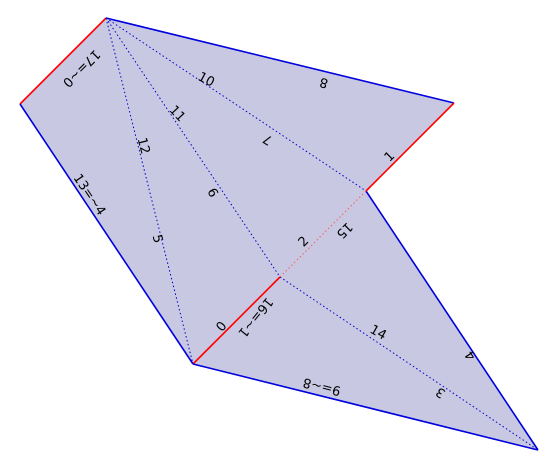 The image size is (560, 470). What do you see at coordinates (206, 79) in the screenshot?
I see `edge-label-e10: 10` at bounding box center [206, 79].